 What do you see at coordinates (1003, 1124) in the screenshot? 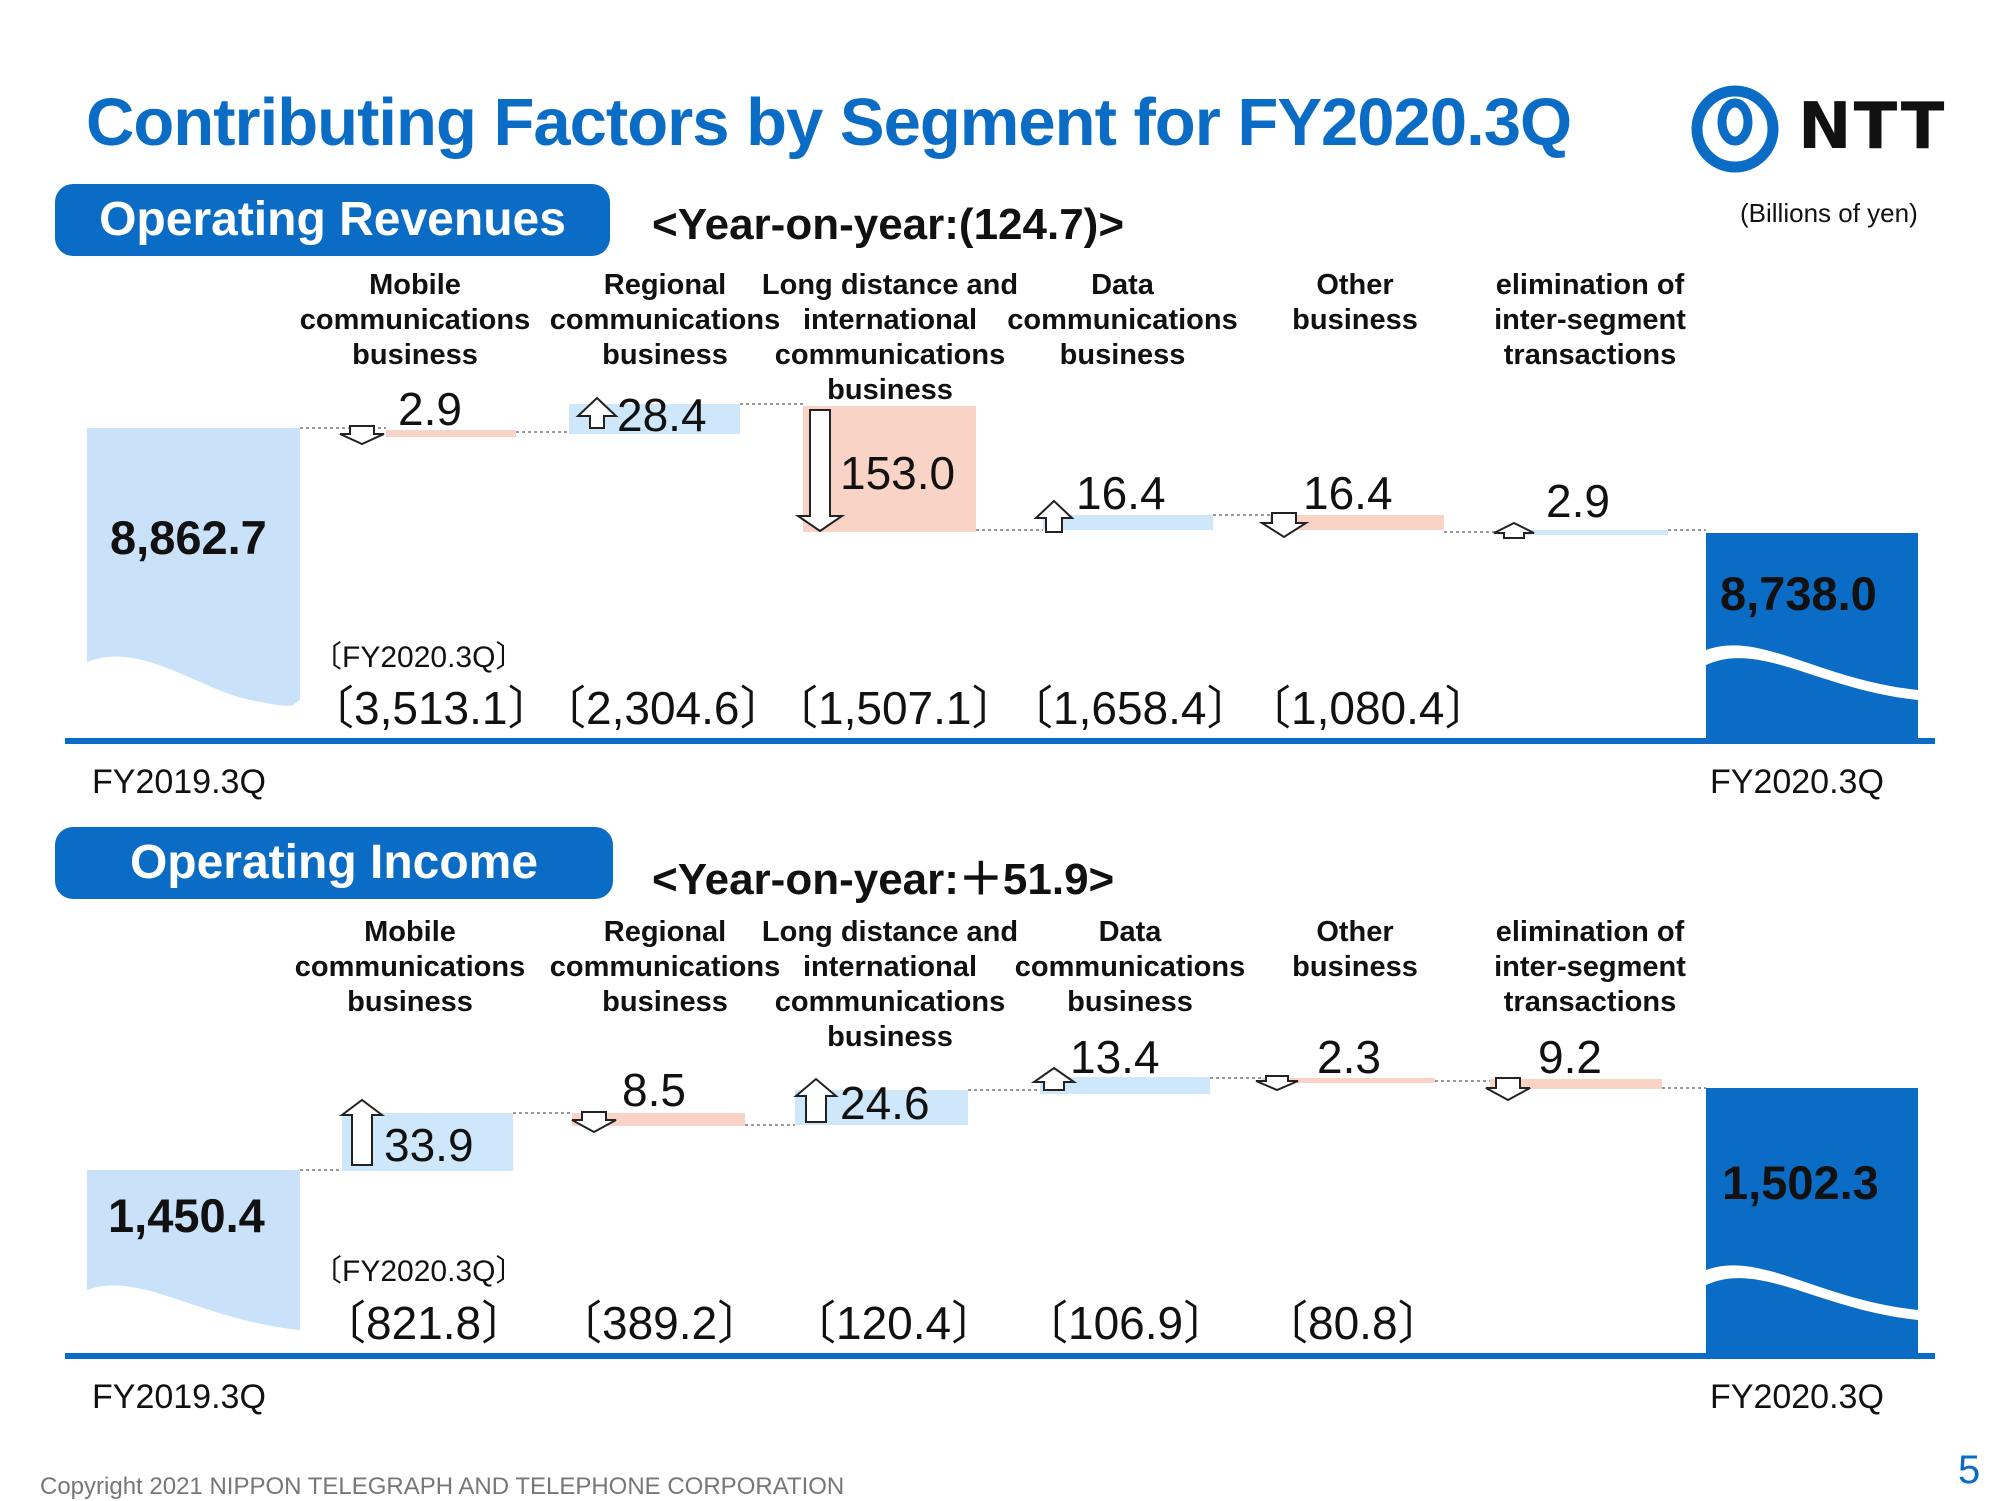
I see `inc-connectors` at bounding box center [1003, 1124].